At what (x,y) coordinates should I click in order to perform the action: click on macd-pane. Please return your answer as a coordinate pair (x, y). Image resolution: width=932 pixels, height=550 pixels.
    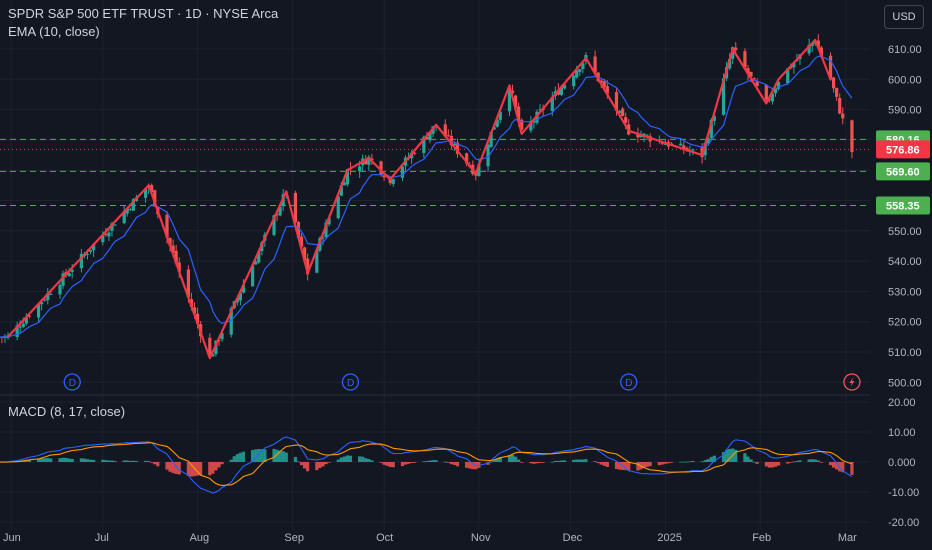
    Looking at the image, I should click on (427, 465).